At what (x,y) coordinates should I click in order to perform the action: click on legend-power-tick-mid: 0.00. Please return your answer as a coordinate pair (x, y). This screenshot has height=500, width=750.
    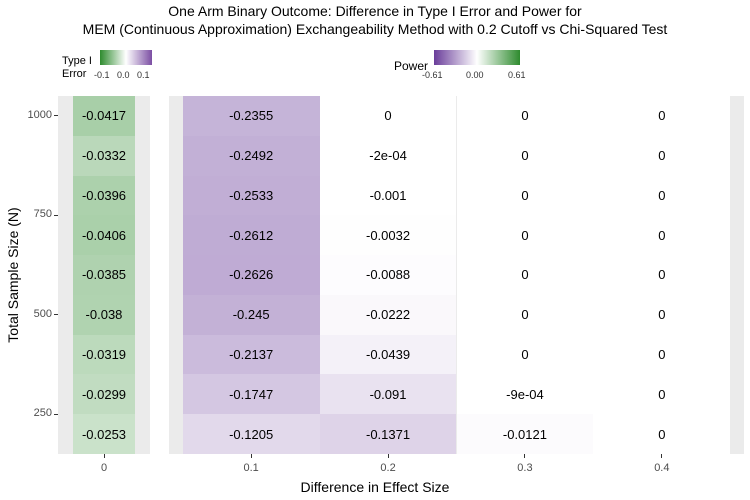
    Looking at the image, I should click on (475, 75).